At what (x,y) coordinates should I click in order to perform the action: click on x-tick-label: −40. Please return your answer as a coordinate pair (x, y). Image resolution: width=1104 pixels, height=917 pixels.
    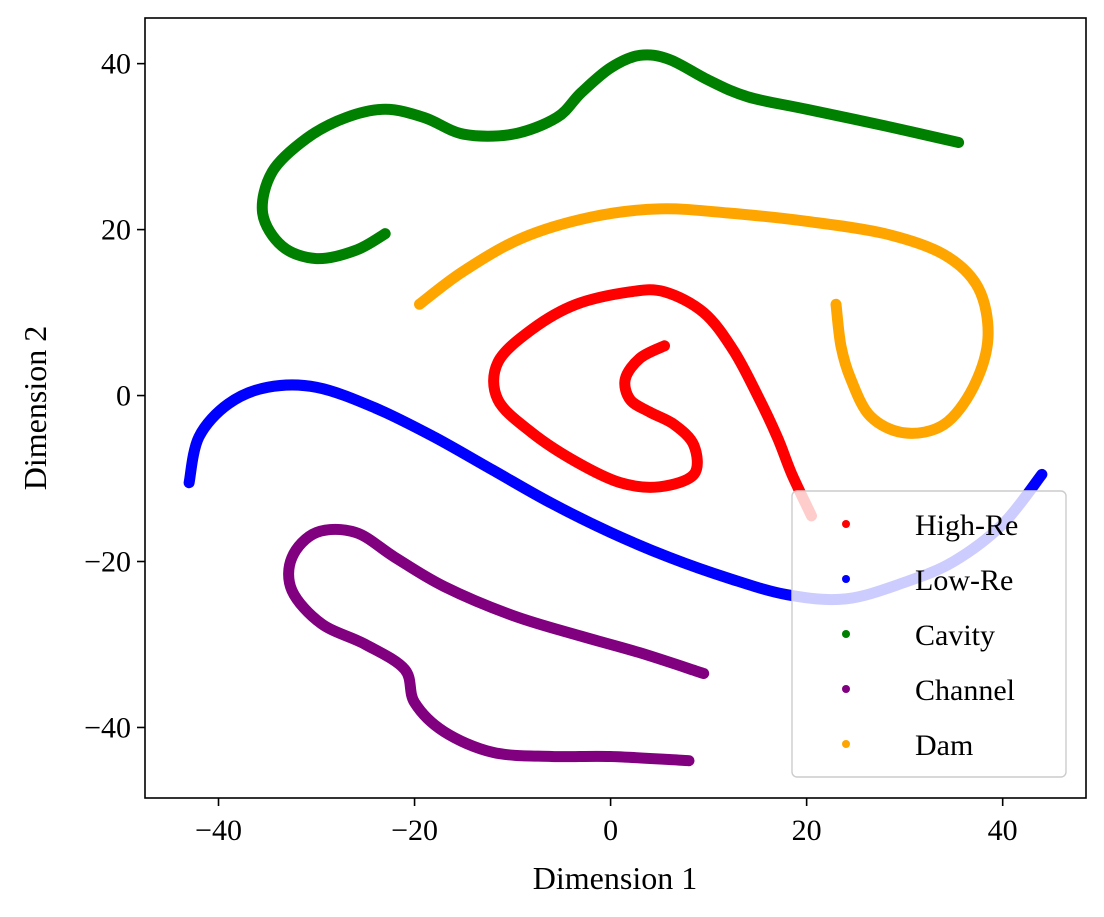
    Looking at the image, I should click on (218, 830).